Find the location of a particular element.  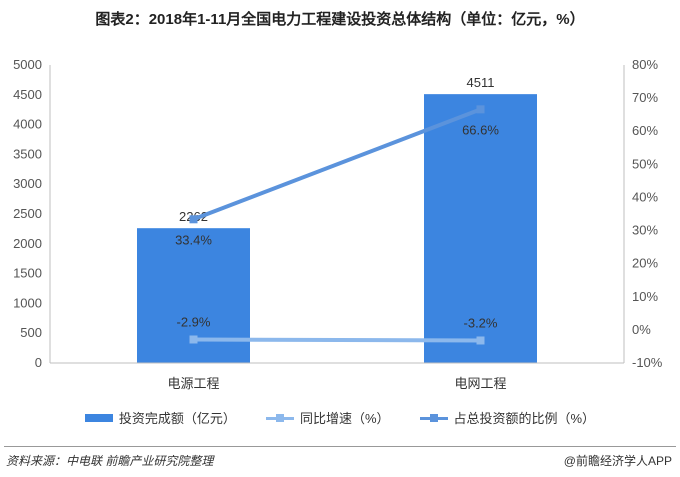

share-line is located at coordinates (337, 164).